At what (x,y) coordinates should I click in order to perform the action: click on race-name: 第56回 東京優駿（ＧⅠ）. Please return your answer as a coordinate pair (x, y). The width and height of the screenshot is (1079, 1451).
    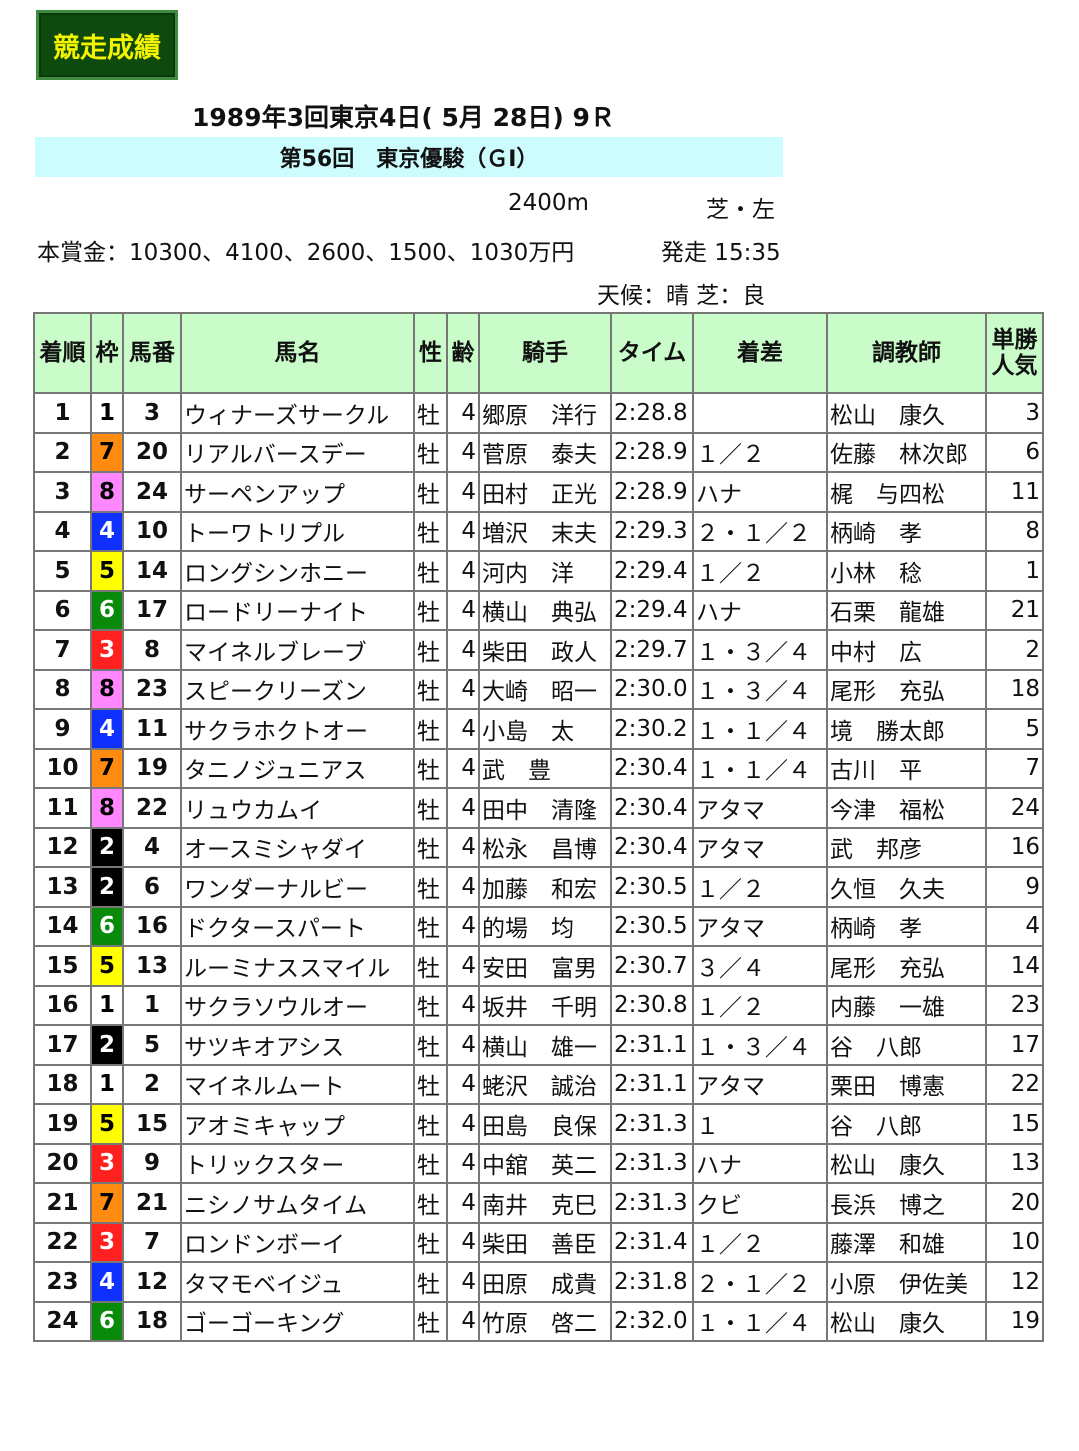
    Looking at the image, I should click on (409, 157).